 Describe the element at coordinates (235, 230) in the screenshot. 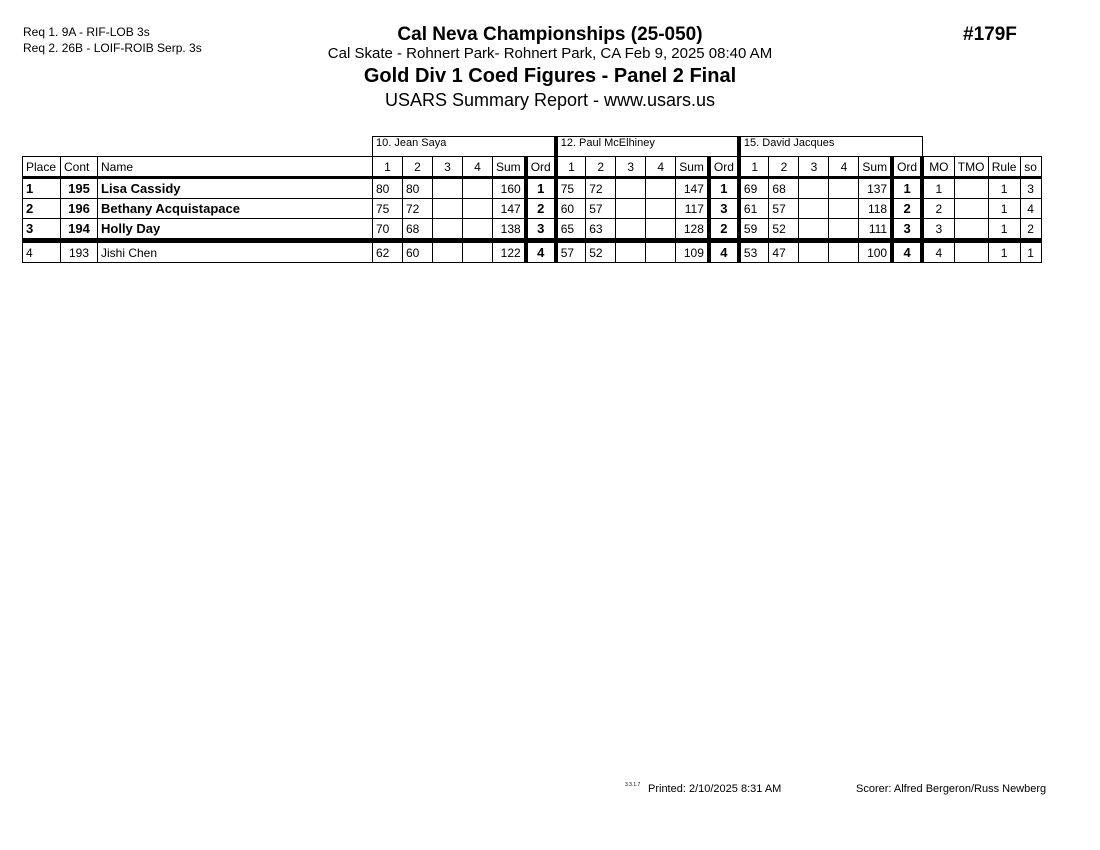

I see `skater-name: Holly Day` at that location.